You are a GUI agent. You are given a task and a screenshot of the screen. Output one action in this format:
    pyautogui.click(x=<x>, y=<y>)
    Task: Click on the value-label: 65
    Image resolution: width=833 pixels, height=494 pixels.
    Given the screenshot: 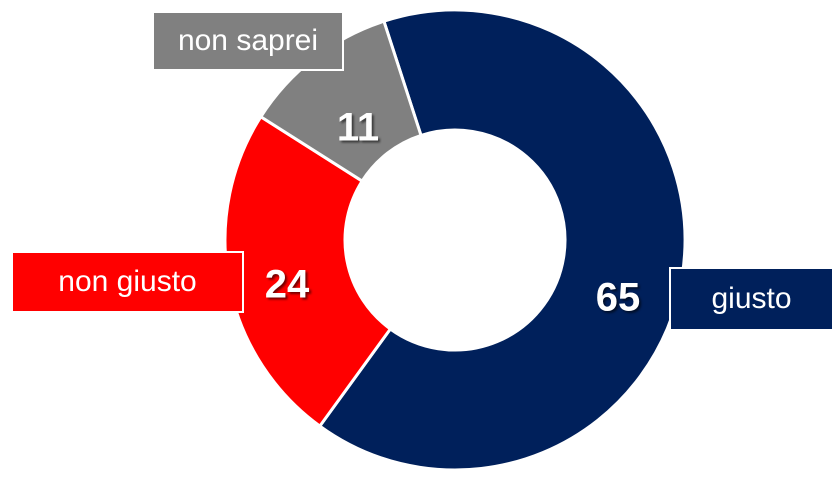 What is the action you would take?
    pyautogui.click(x=618, y=298)
    